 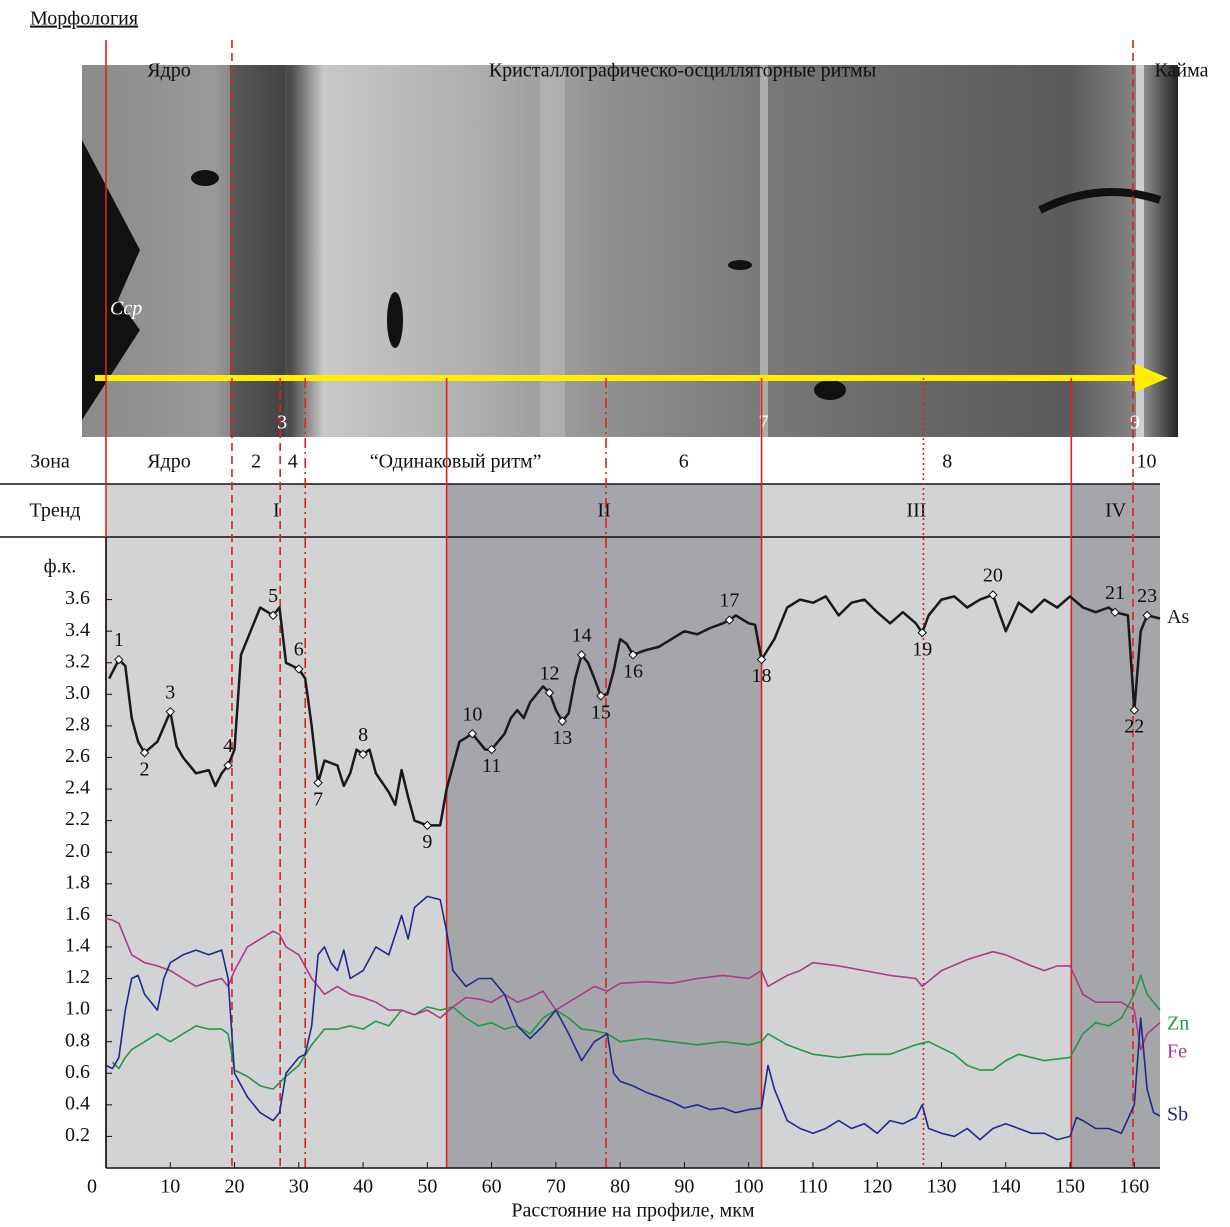 What do you see at coordinates (77, 1135) in the screenshot?
I see `y-tick-label: 0.2` at bounding box center [77, 1135].